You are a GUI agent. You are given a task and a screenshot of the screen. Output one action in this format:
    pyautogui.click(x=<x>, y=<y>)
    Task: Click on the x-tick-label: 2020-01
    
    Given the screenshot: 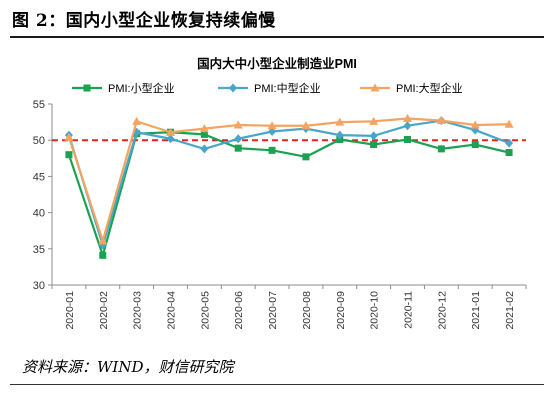 What is the action you would take?
    pyautogui.click(x=70, y=310)
    